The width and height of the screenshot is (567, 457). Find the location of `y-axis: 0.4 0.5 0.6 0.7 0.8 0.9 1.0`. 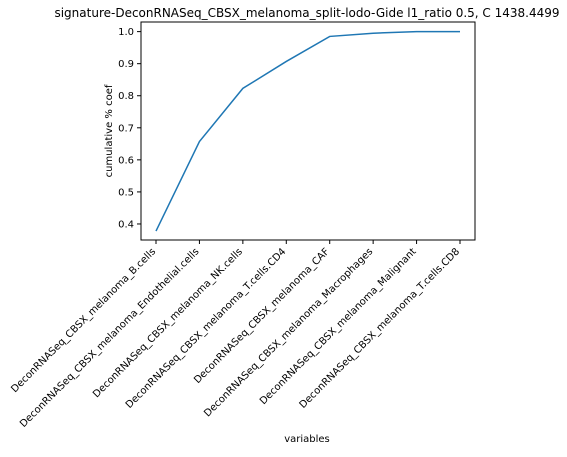

y-axis: 0.4 0.5 0.6 0.7 0.8 0.9 1.0 is located at coordinates (129, 128).